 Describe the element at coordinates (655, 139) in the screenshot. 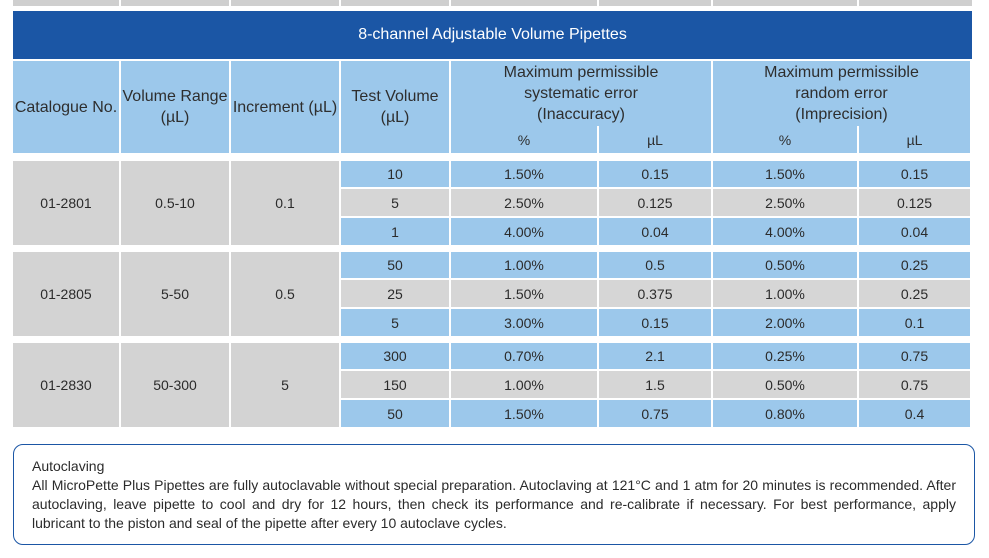

I see `header-sys-ul: µL` at that location.